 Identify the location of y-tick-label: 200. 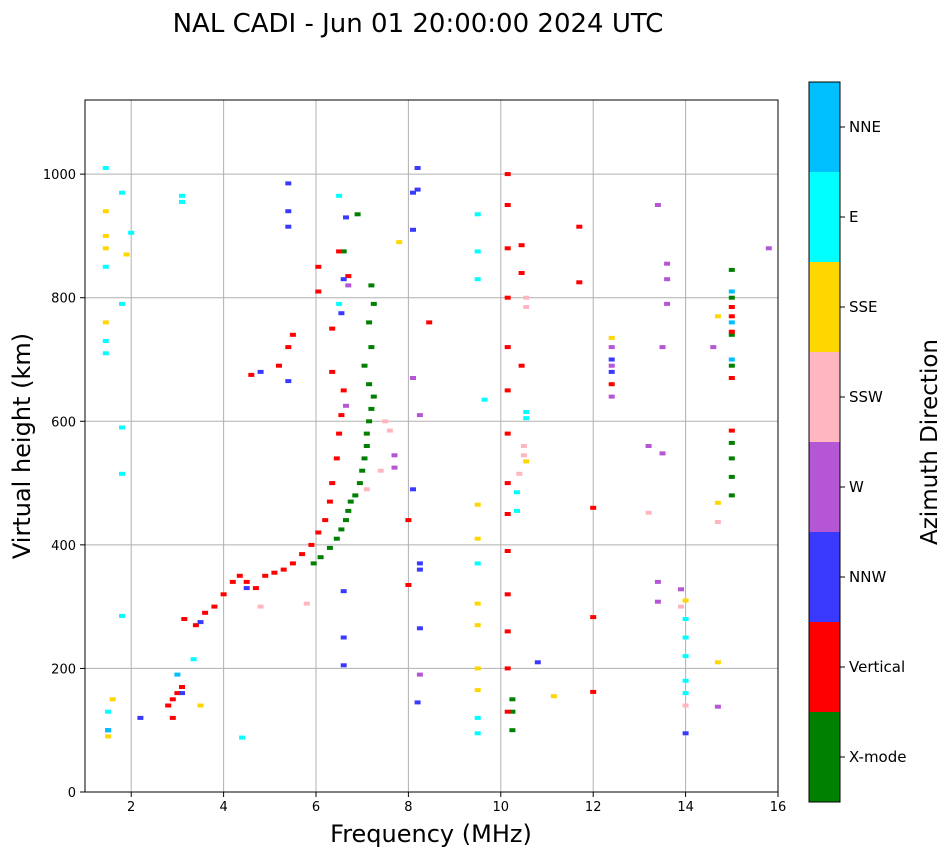
(63, 669).